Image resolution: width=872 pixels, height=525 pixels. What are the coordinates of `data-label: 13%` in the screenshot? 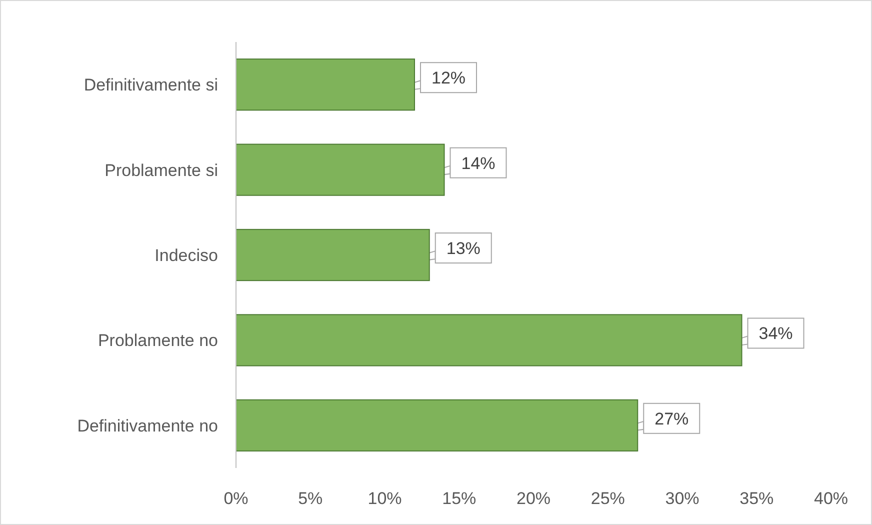 It's located at (463, 248).